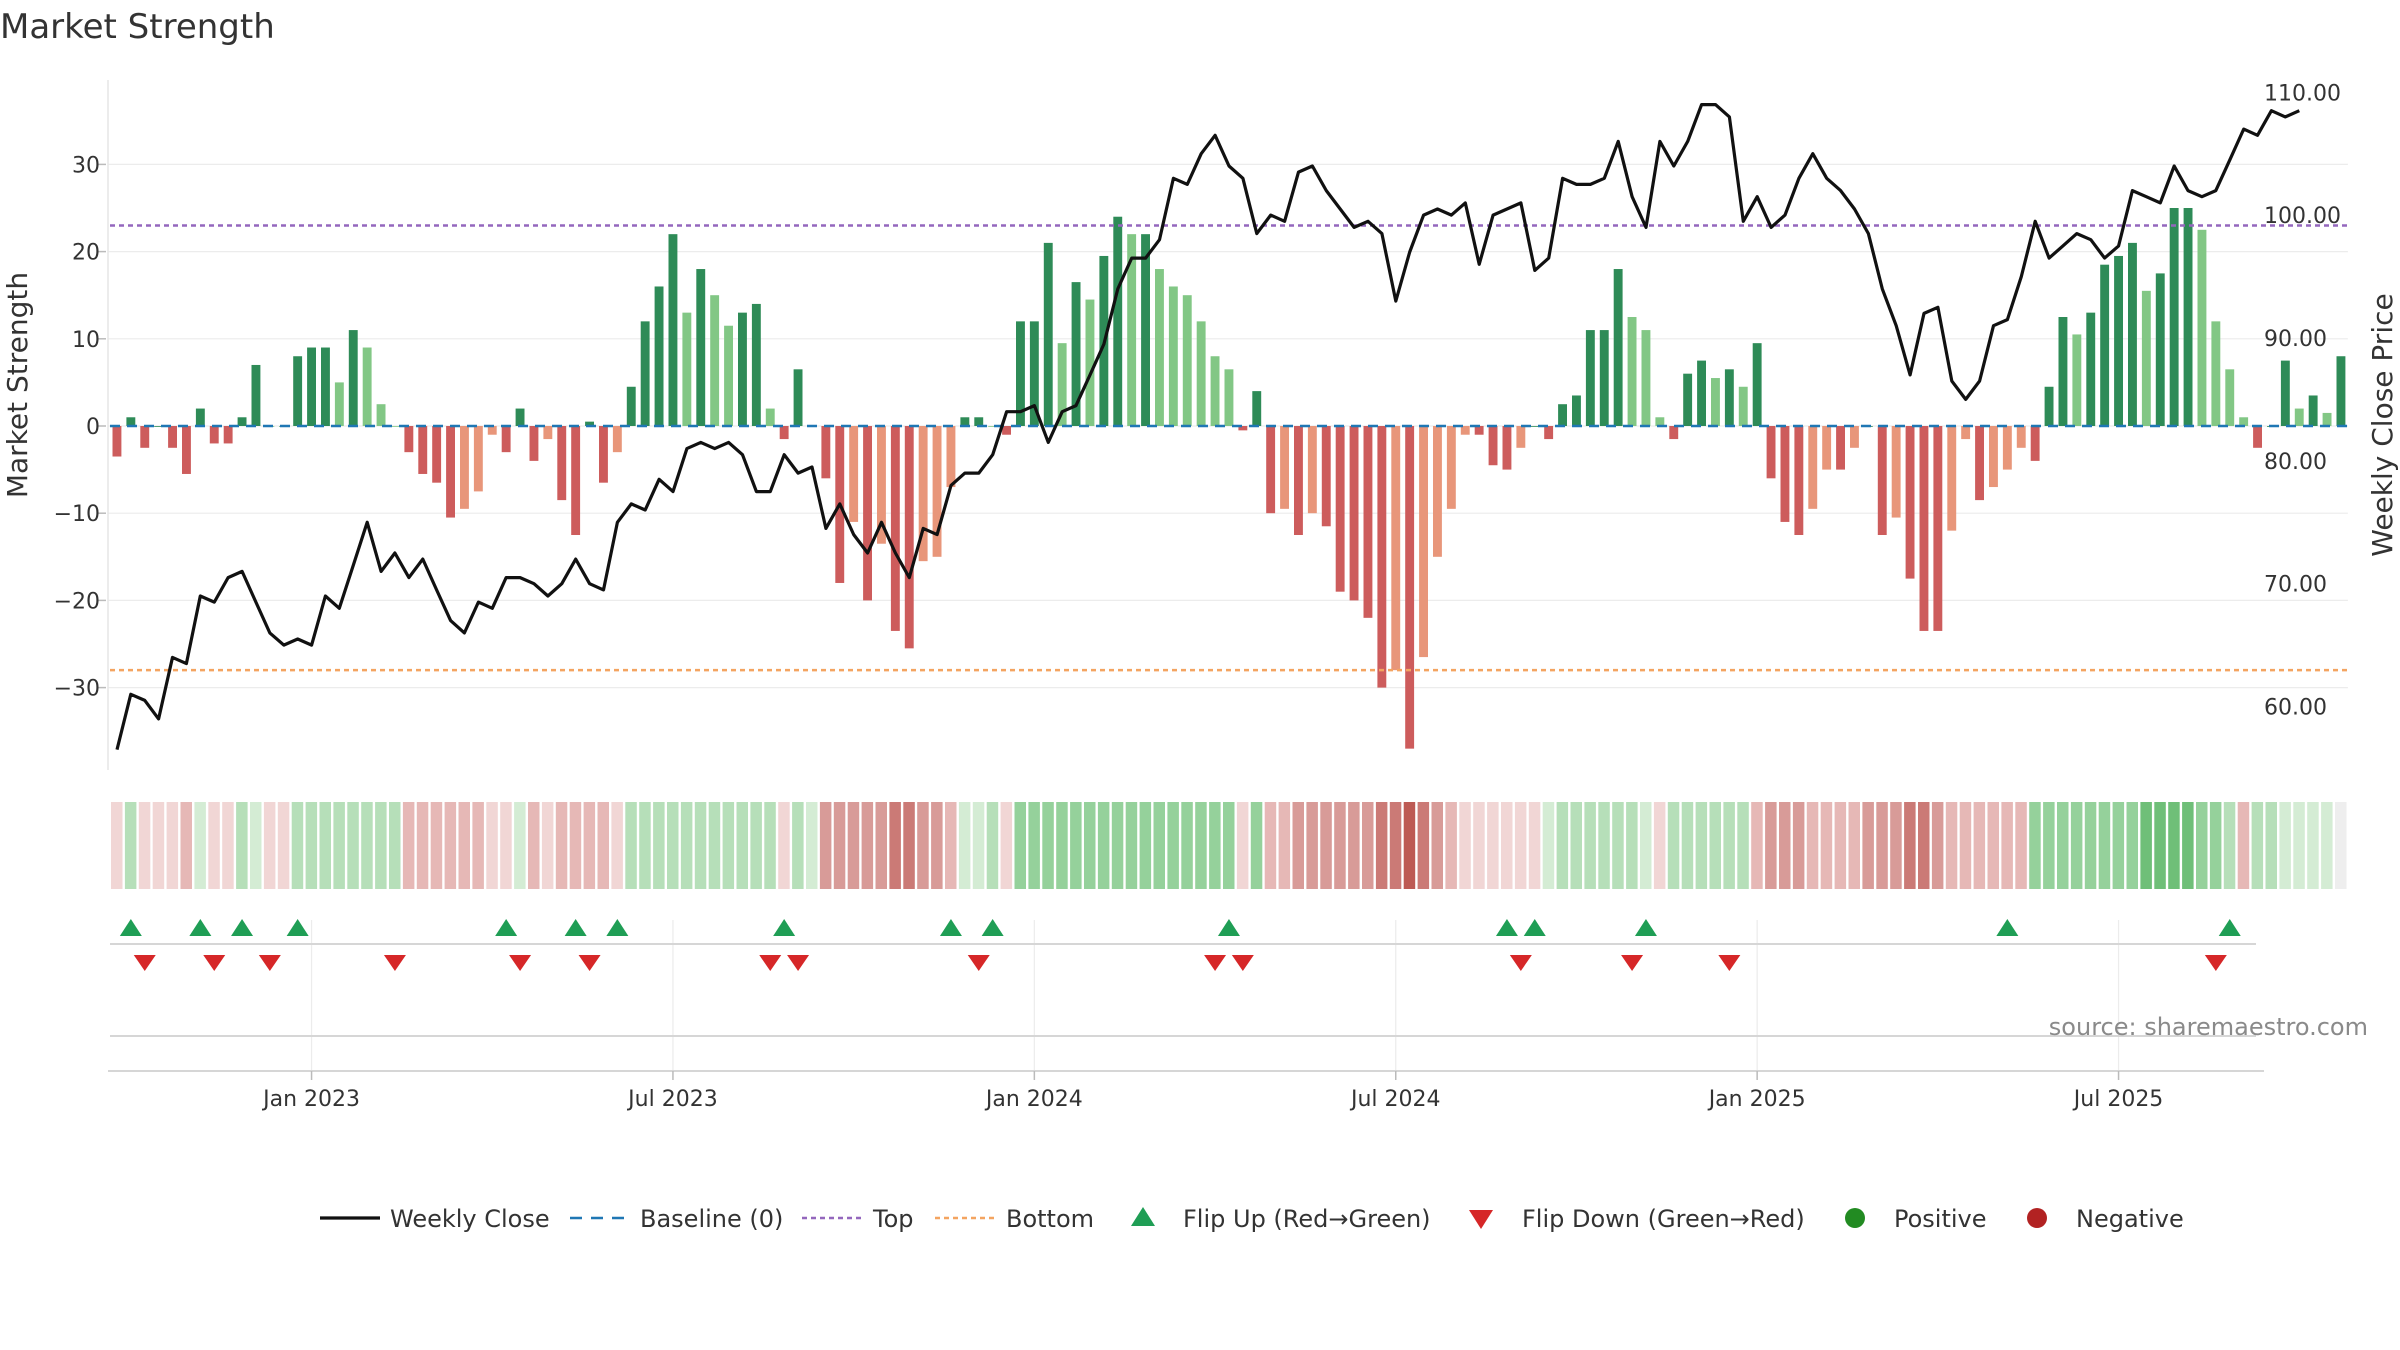 The image size is (2400, 1350). What do you see at coordinates (80, 427) in the screenshot?
I see `left-axis-ticks: 30 20 10 0 −10 −20 −30` at bounding box center [80, 427].